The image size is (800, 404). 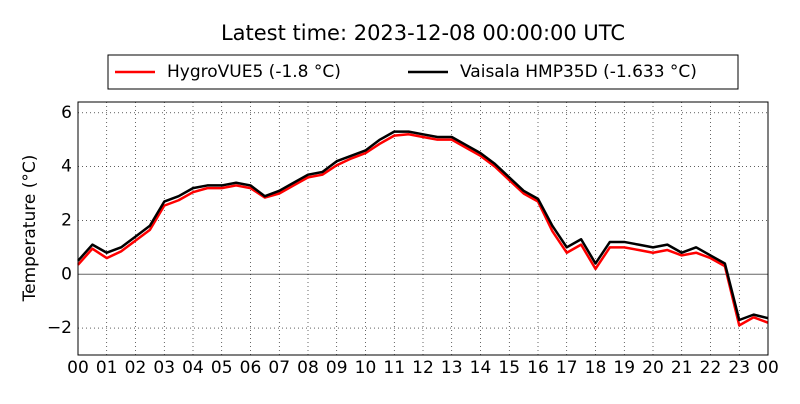 I want to click on x-tick-label: 02, so click(x=136, y=368).